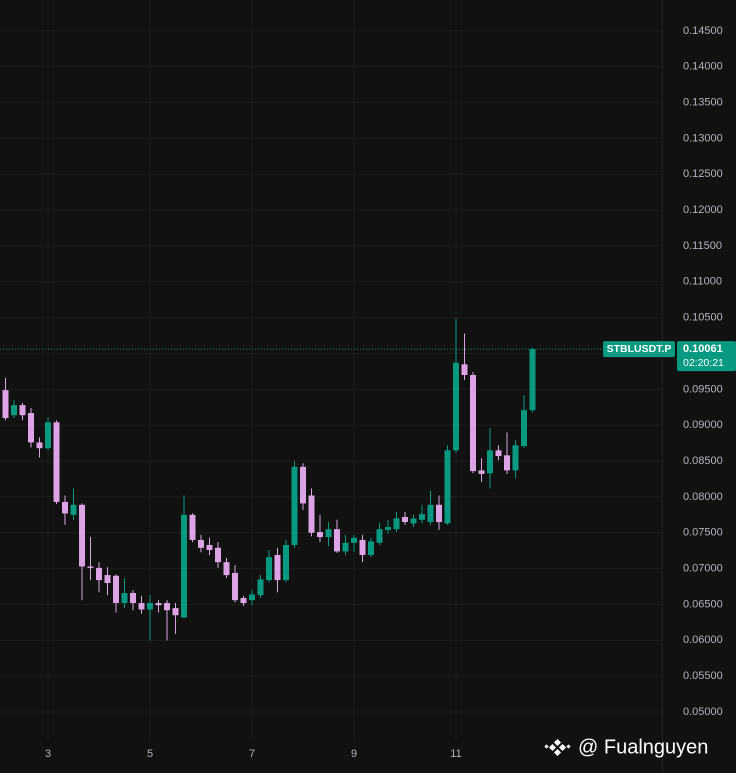 The image size is (736, 773). What do you see at coordinates (703, 67) in the screenshot?
I see `y-tick-label: 0.14000` at bounding box center [703, 67].